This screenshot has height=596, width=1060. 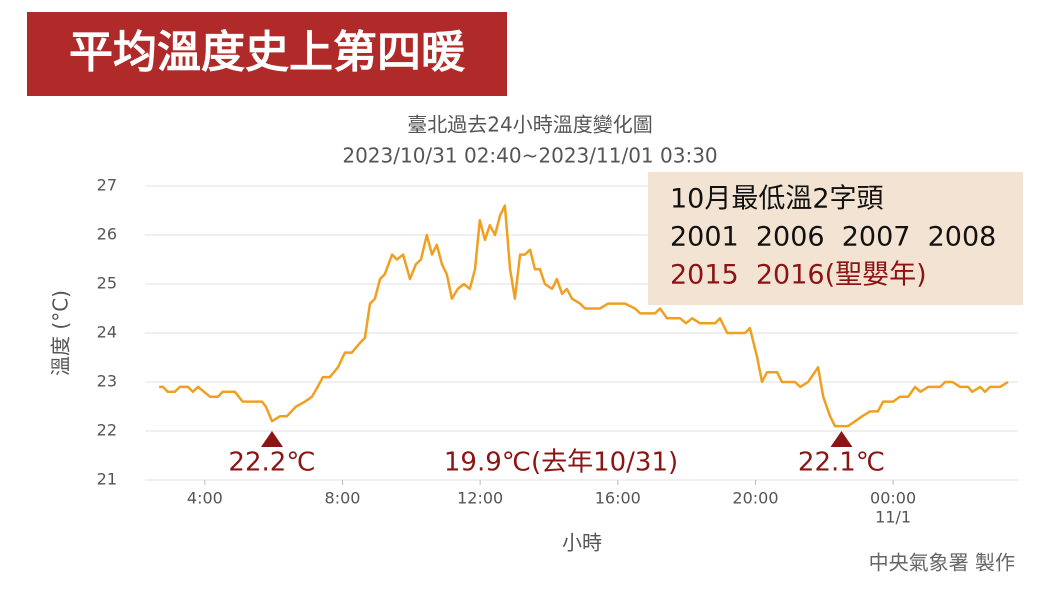 What do you see at coordinates (107, 381) in the screenshot?
I see `y-tick-label: 23` at bounding box center [107, 381].